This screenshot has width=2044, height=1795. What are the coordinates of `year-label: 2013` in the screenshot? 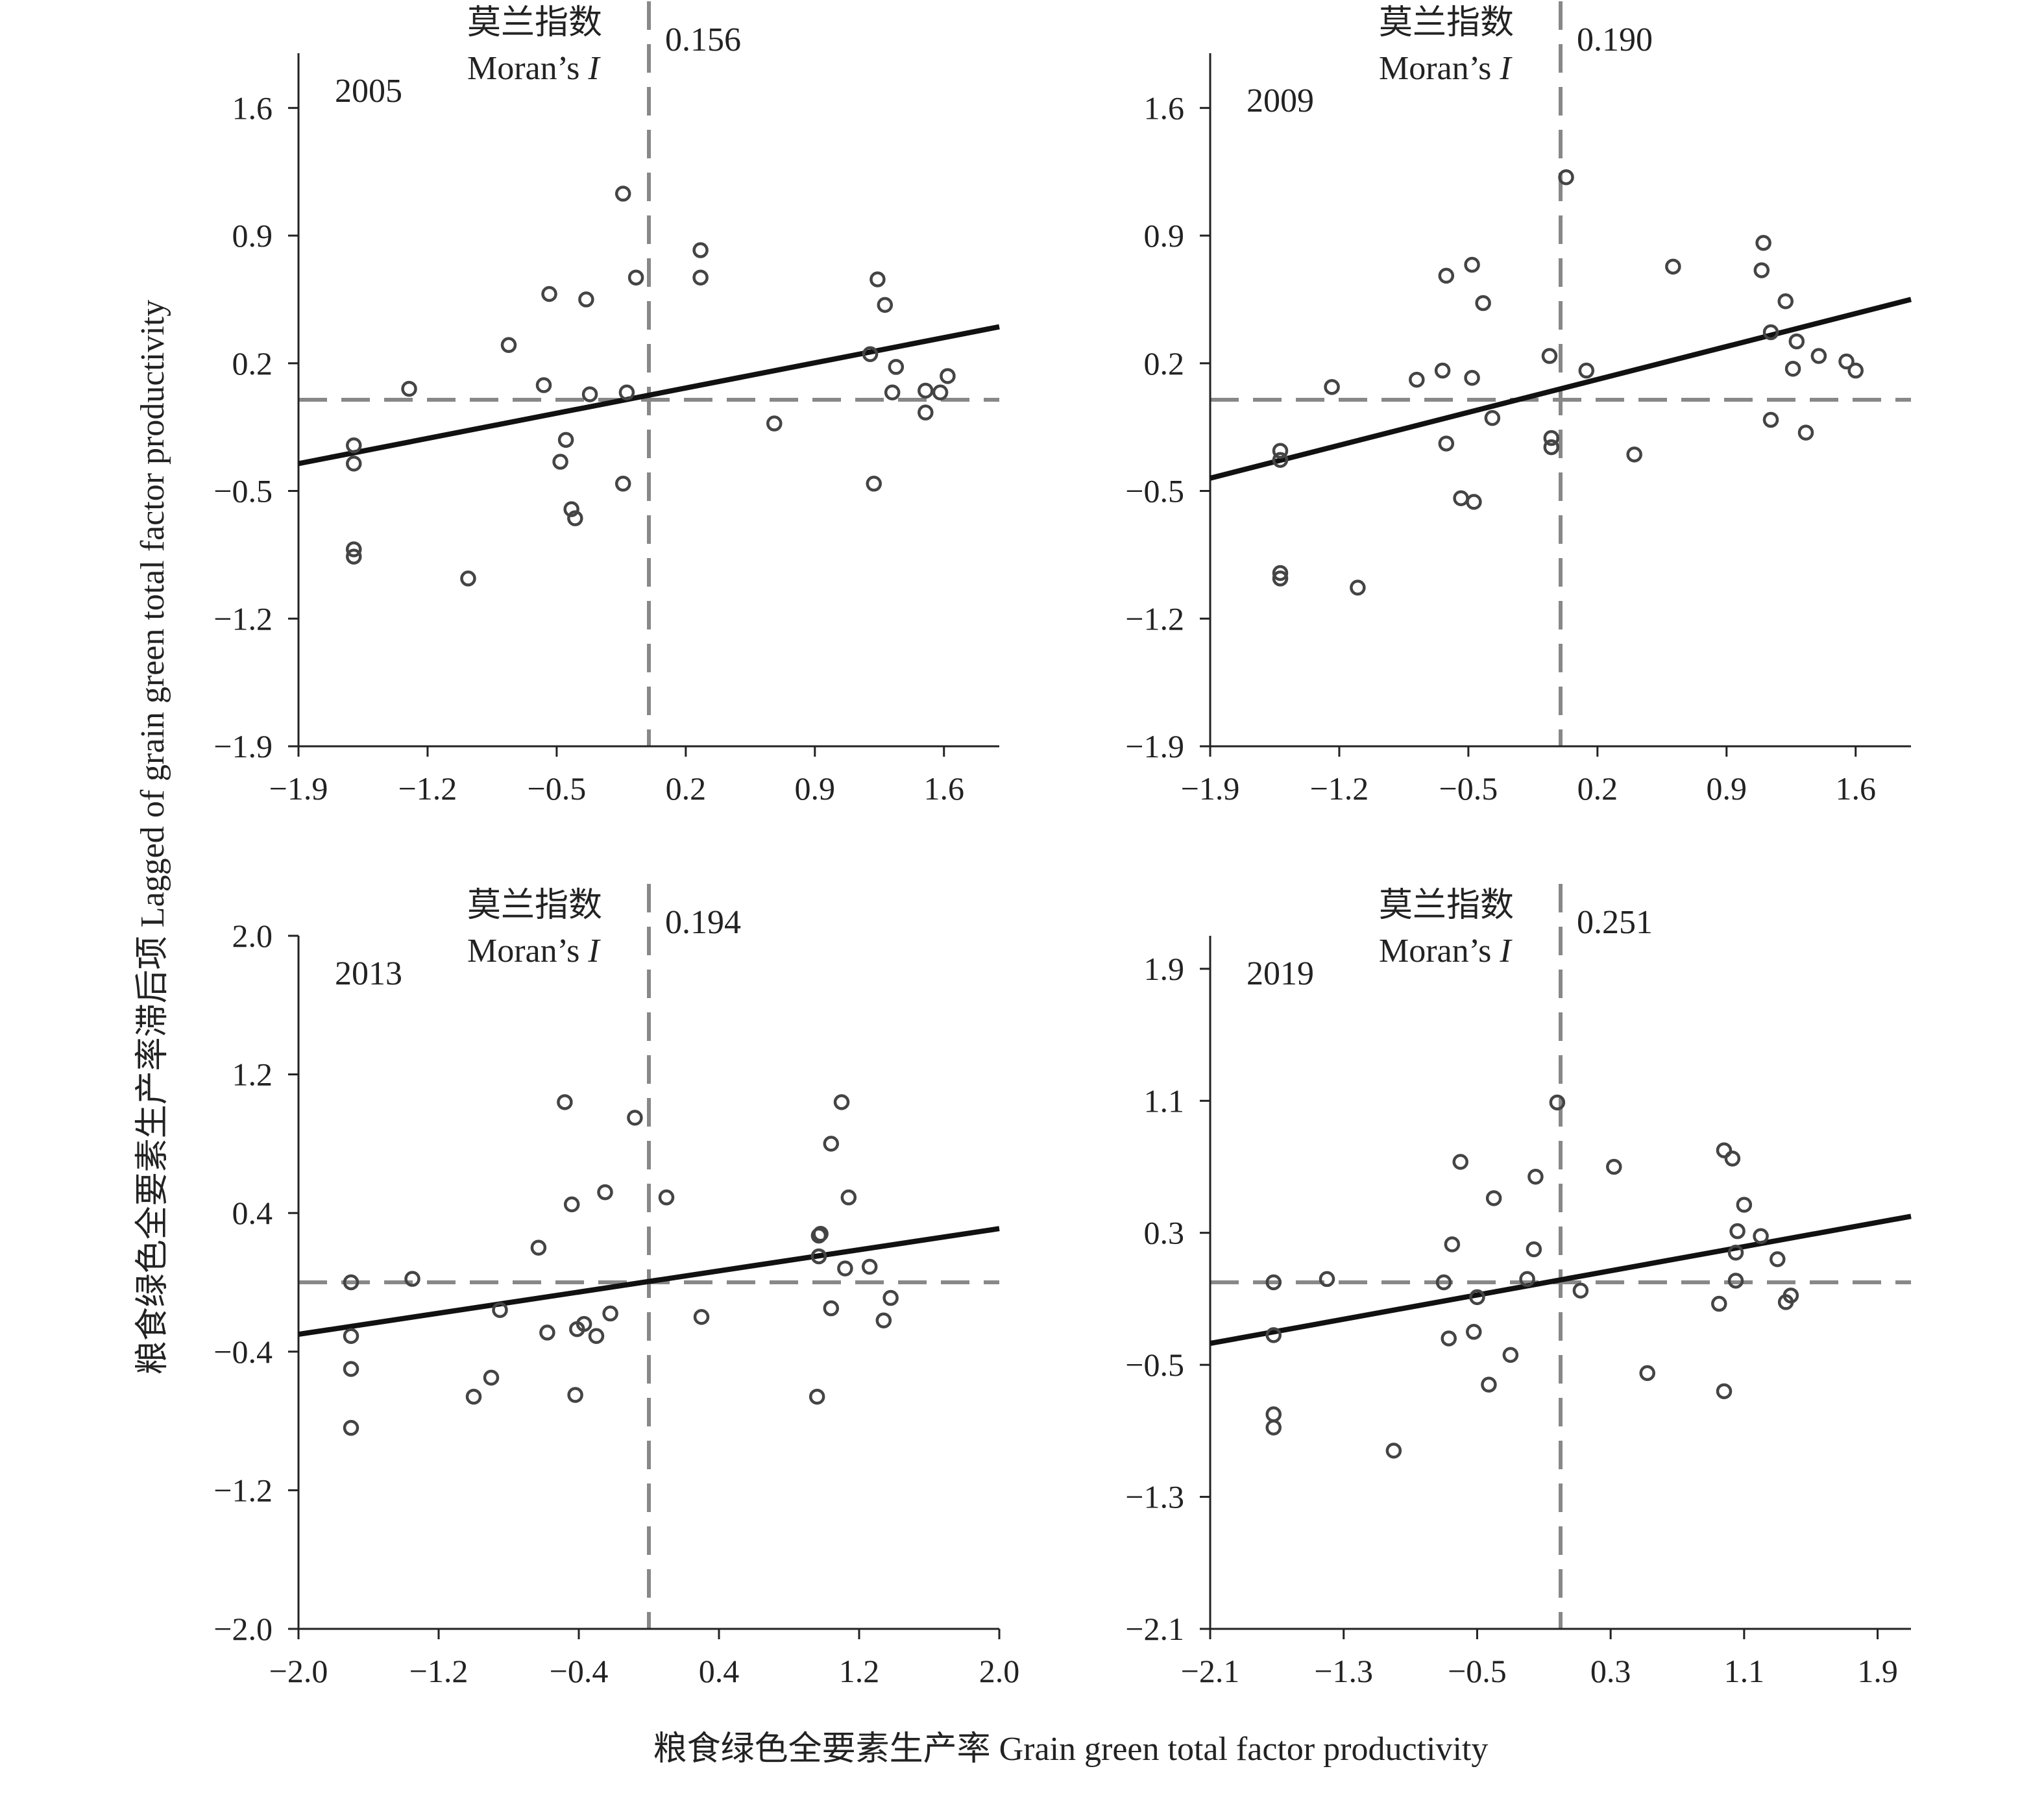 It's located at (368, 973).